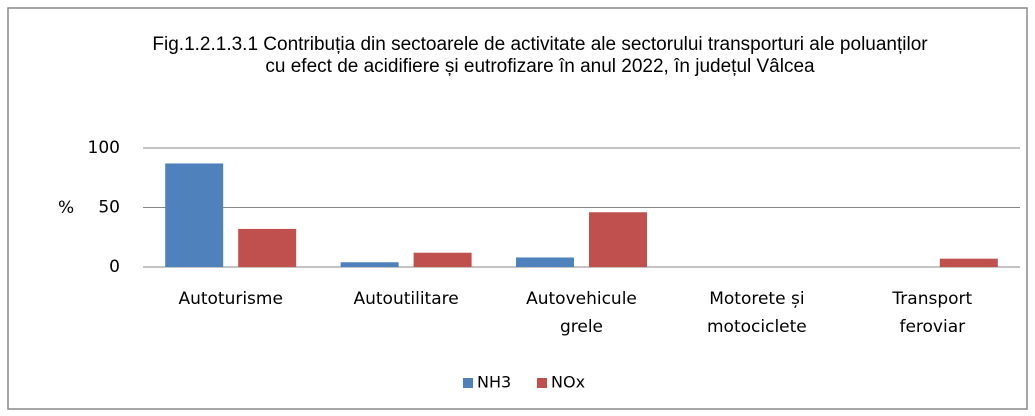  I want to click on y-tick-label: 50, so click(109, 208).